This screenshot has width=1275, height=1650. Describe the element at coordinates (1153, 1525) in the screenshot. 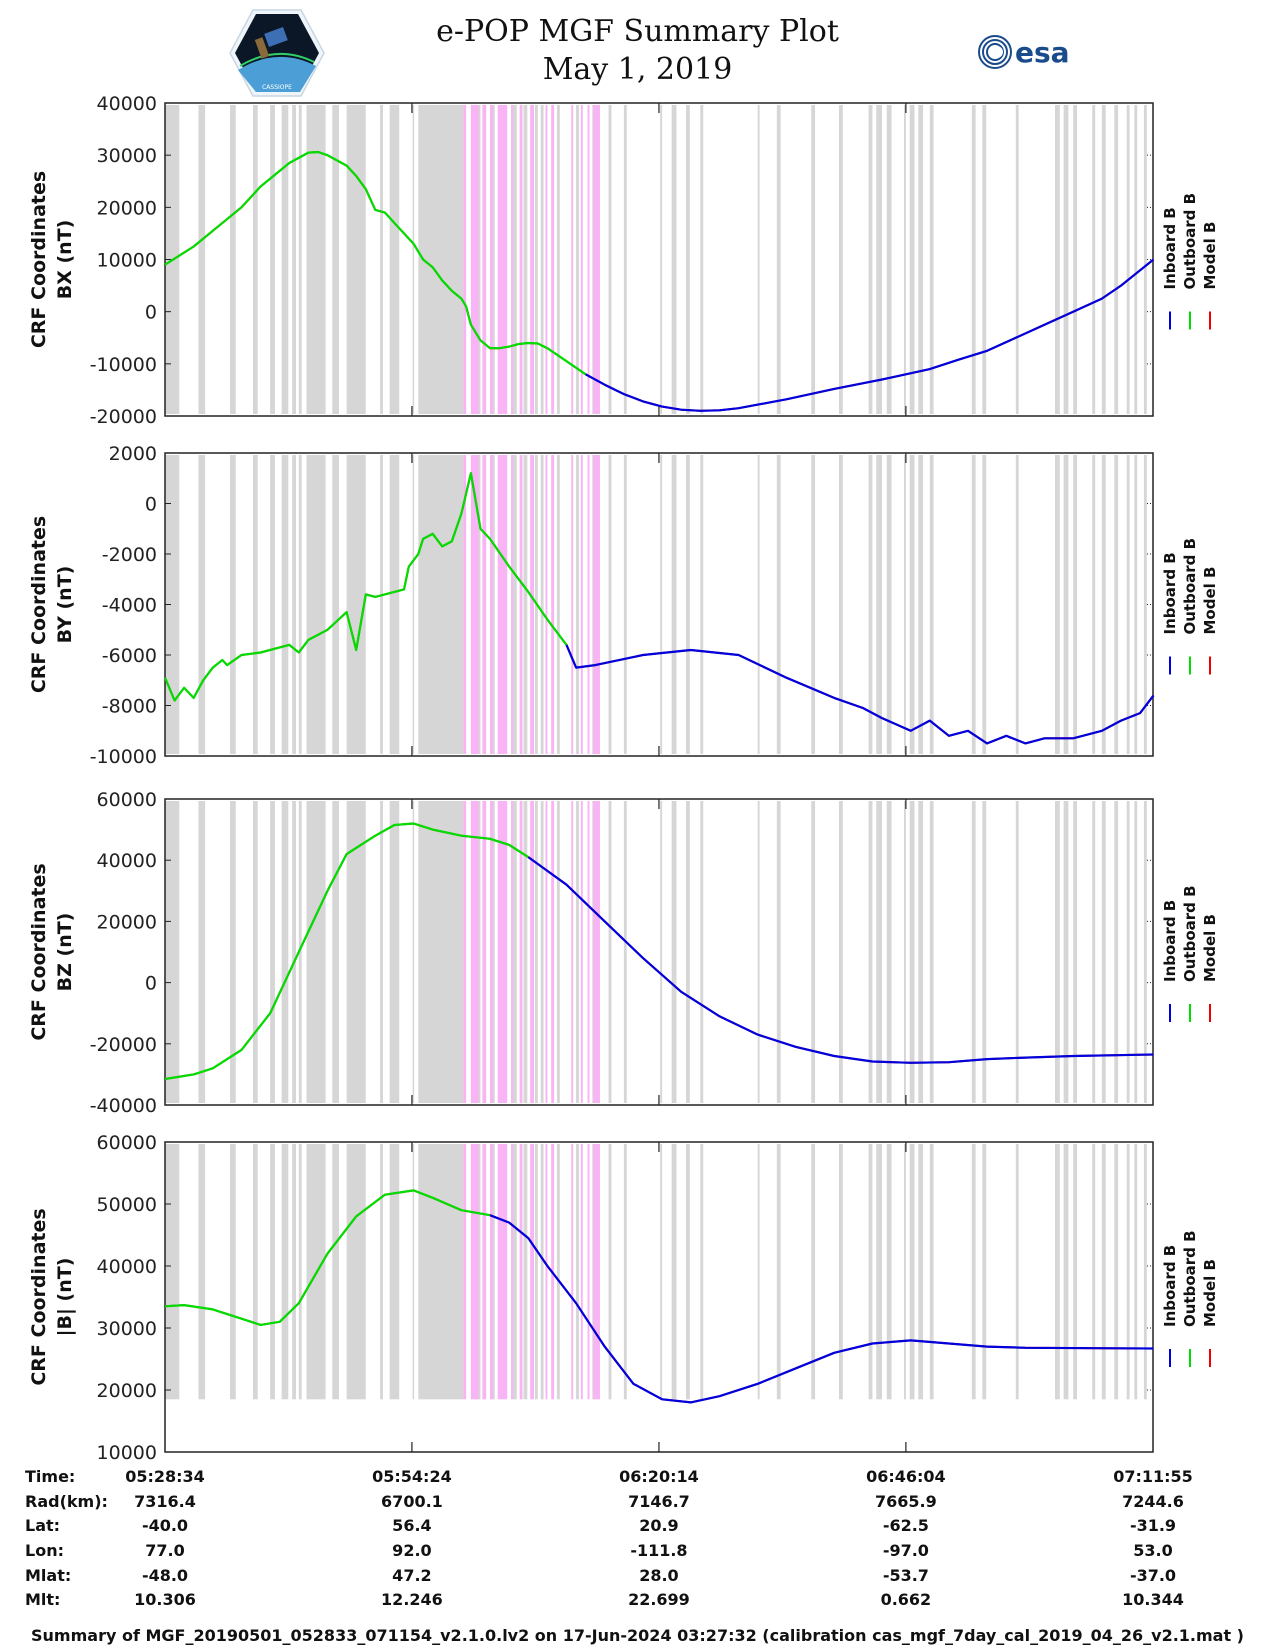

I see `info-value: -31.9` at that location.